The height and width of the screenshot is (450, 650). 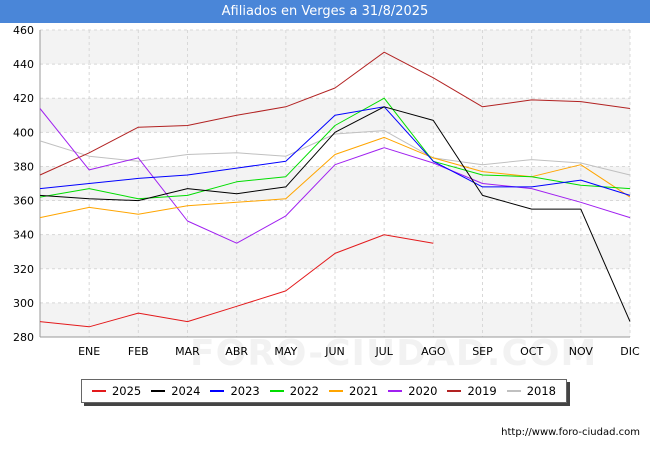 I want to click on legend-item-2019: 2019, so click(x=472, y=391).